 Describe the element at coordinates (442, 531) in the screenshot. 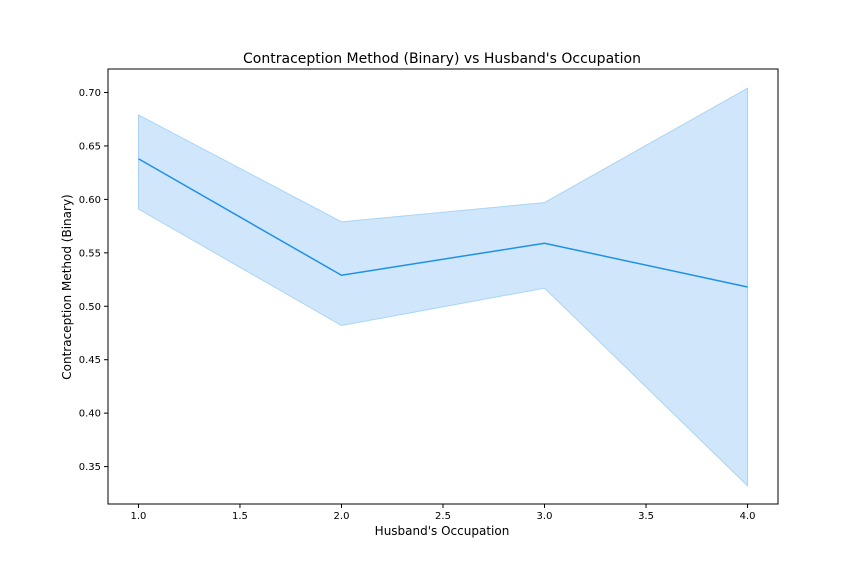

I see `x-axis-title: Husband's Occupation` at that location.